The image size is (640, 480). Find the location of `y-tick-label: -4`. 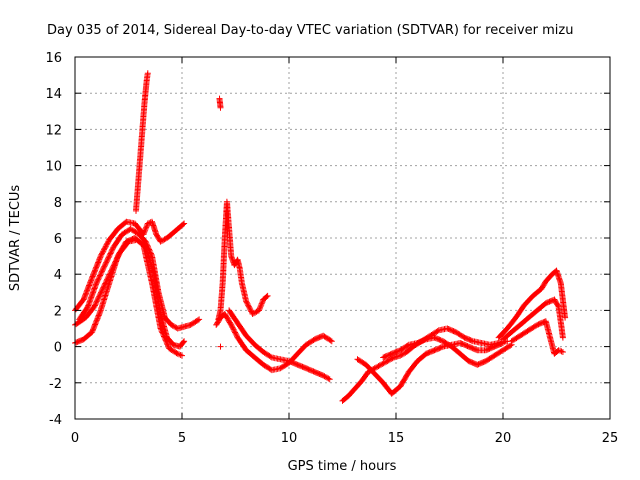

y-tick-label: -4 is located at coordinates (55, 420).